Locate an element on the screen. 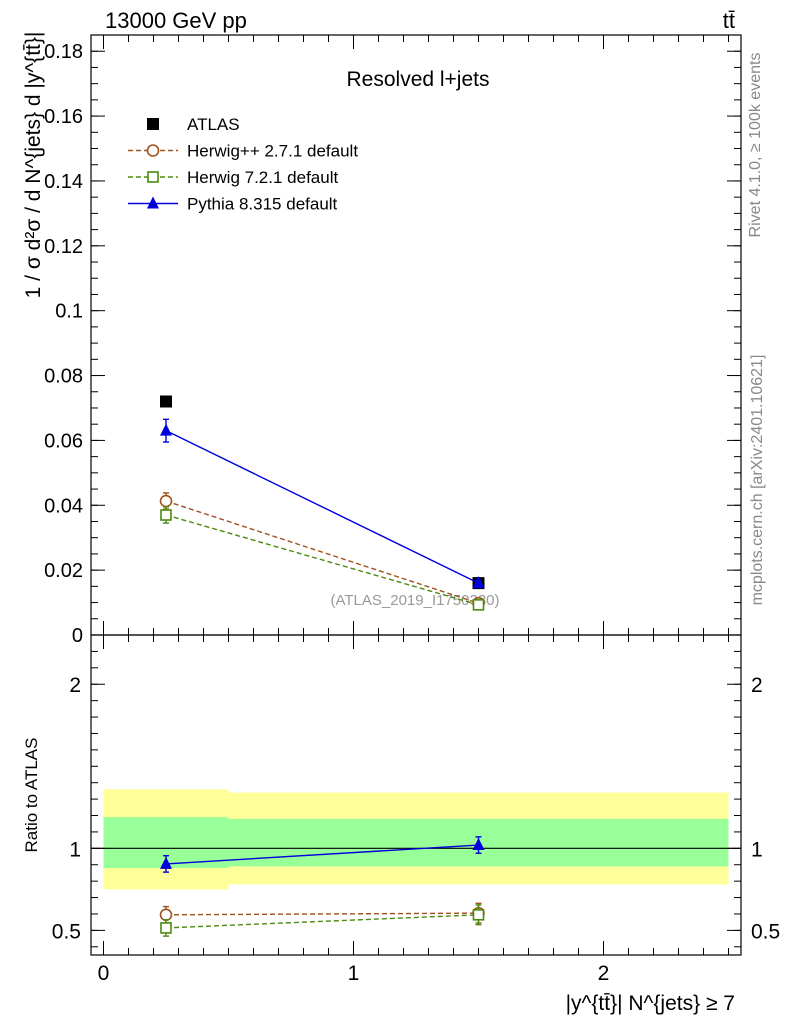  header-process-label: 13000 GeV pp is located at coordinates (176, 20).